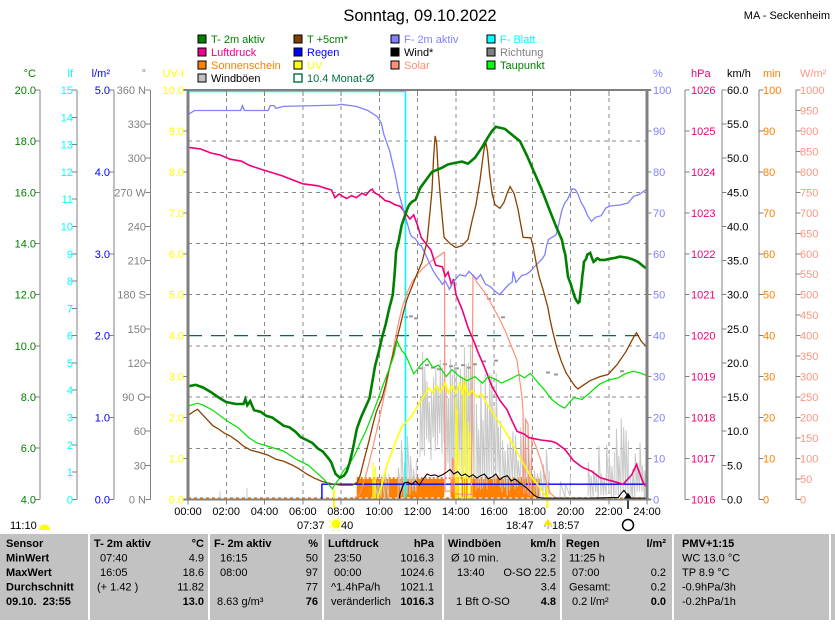 The height and width of the screenshot is (625, 835). I want to click on svg-text: 90, so click(659, 132).